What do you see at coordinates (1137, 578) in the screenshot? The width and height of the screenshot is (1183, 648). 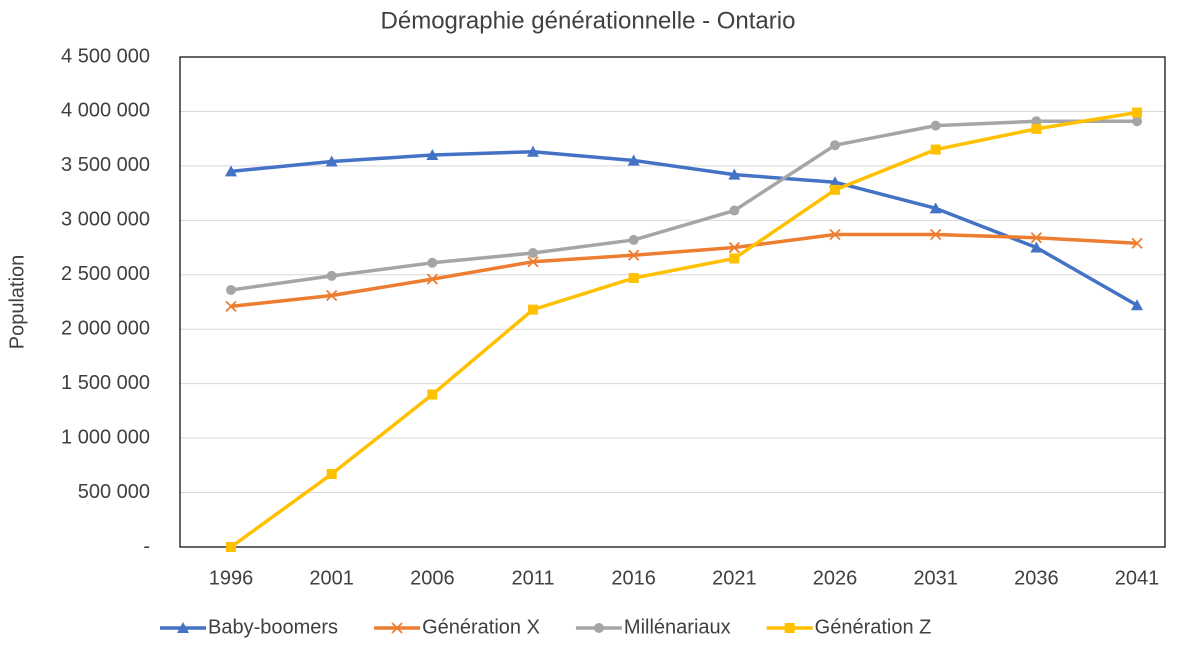 I see `x-tick-label: 2041` at bounding box center [1137, 578].